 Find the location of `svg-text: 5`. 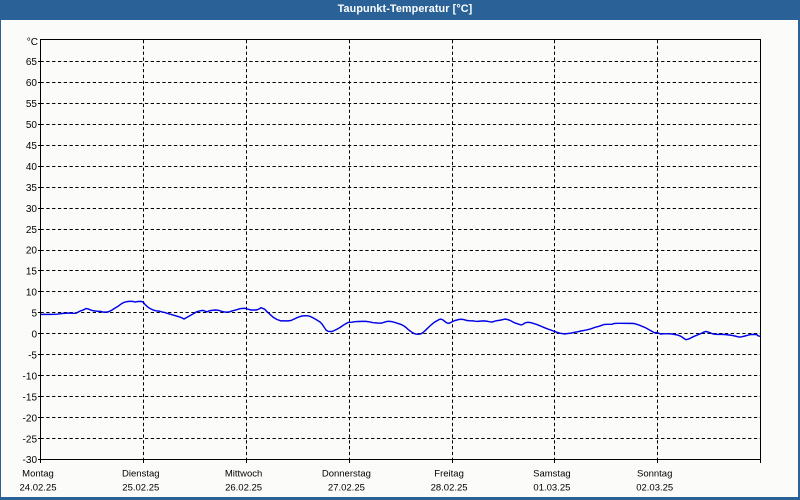

svg-text: 5 is located at coordinates (34, 314).